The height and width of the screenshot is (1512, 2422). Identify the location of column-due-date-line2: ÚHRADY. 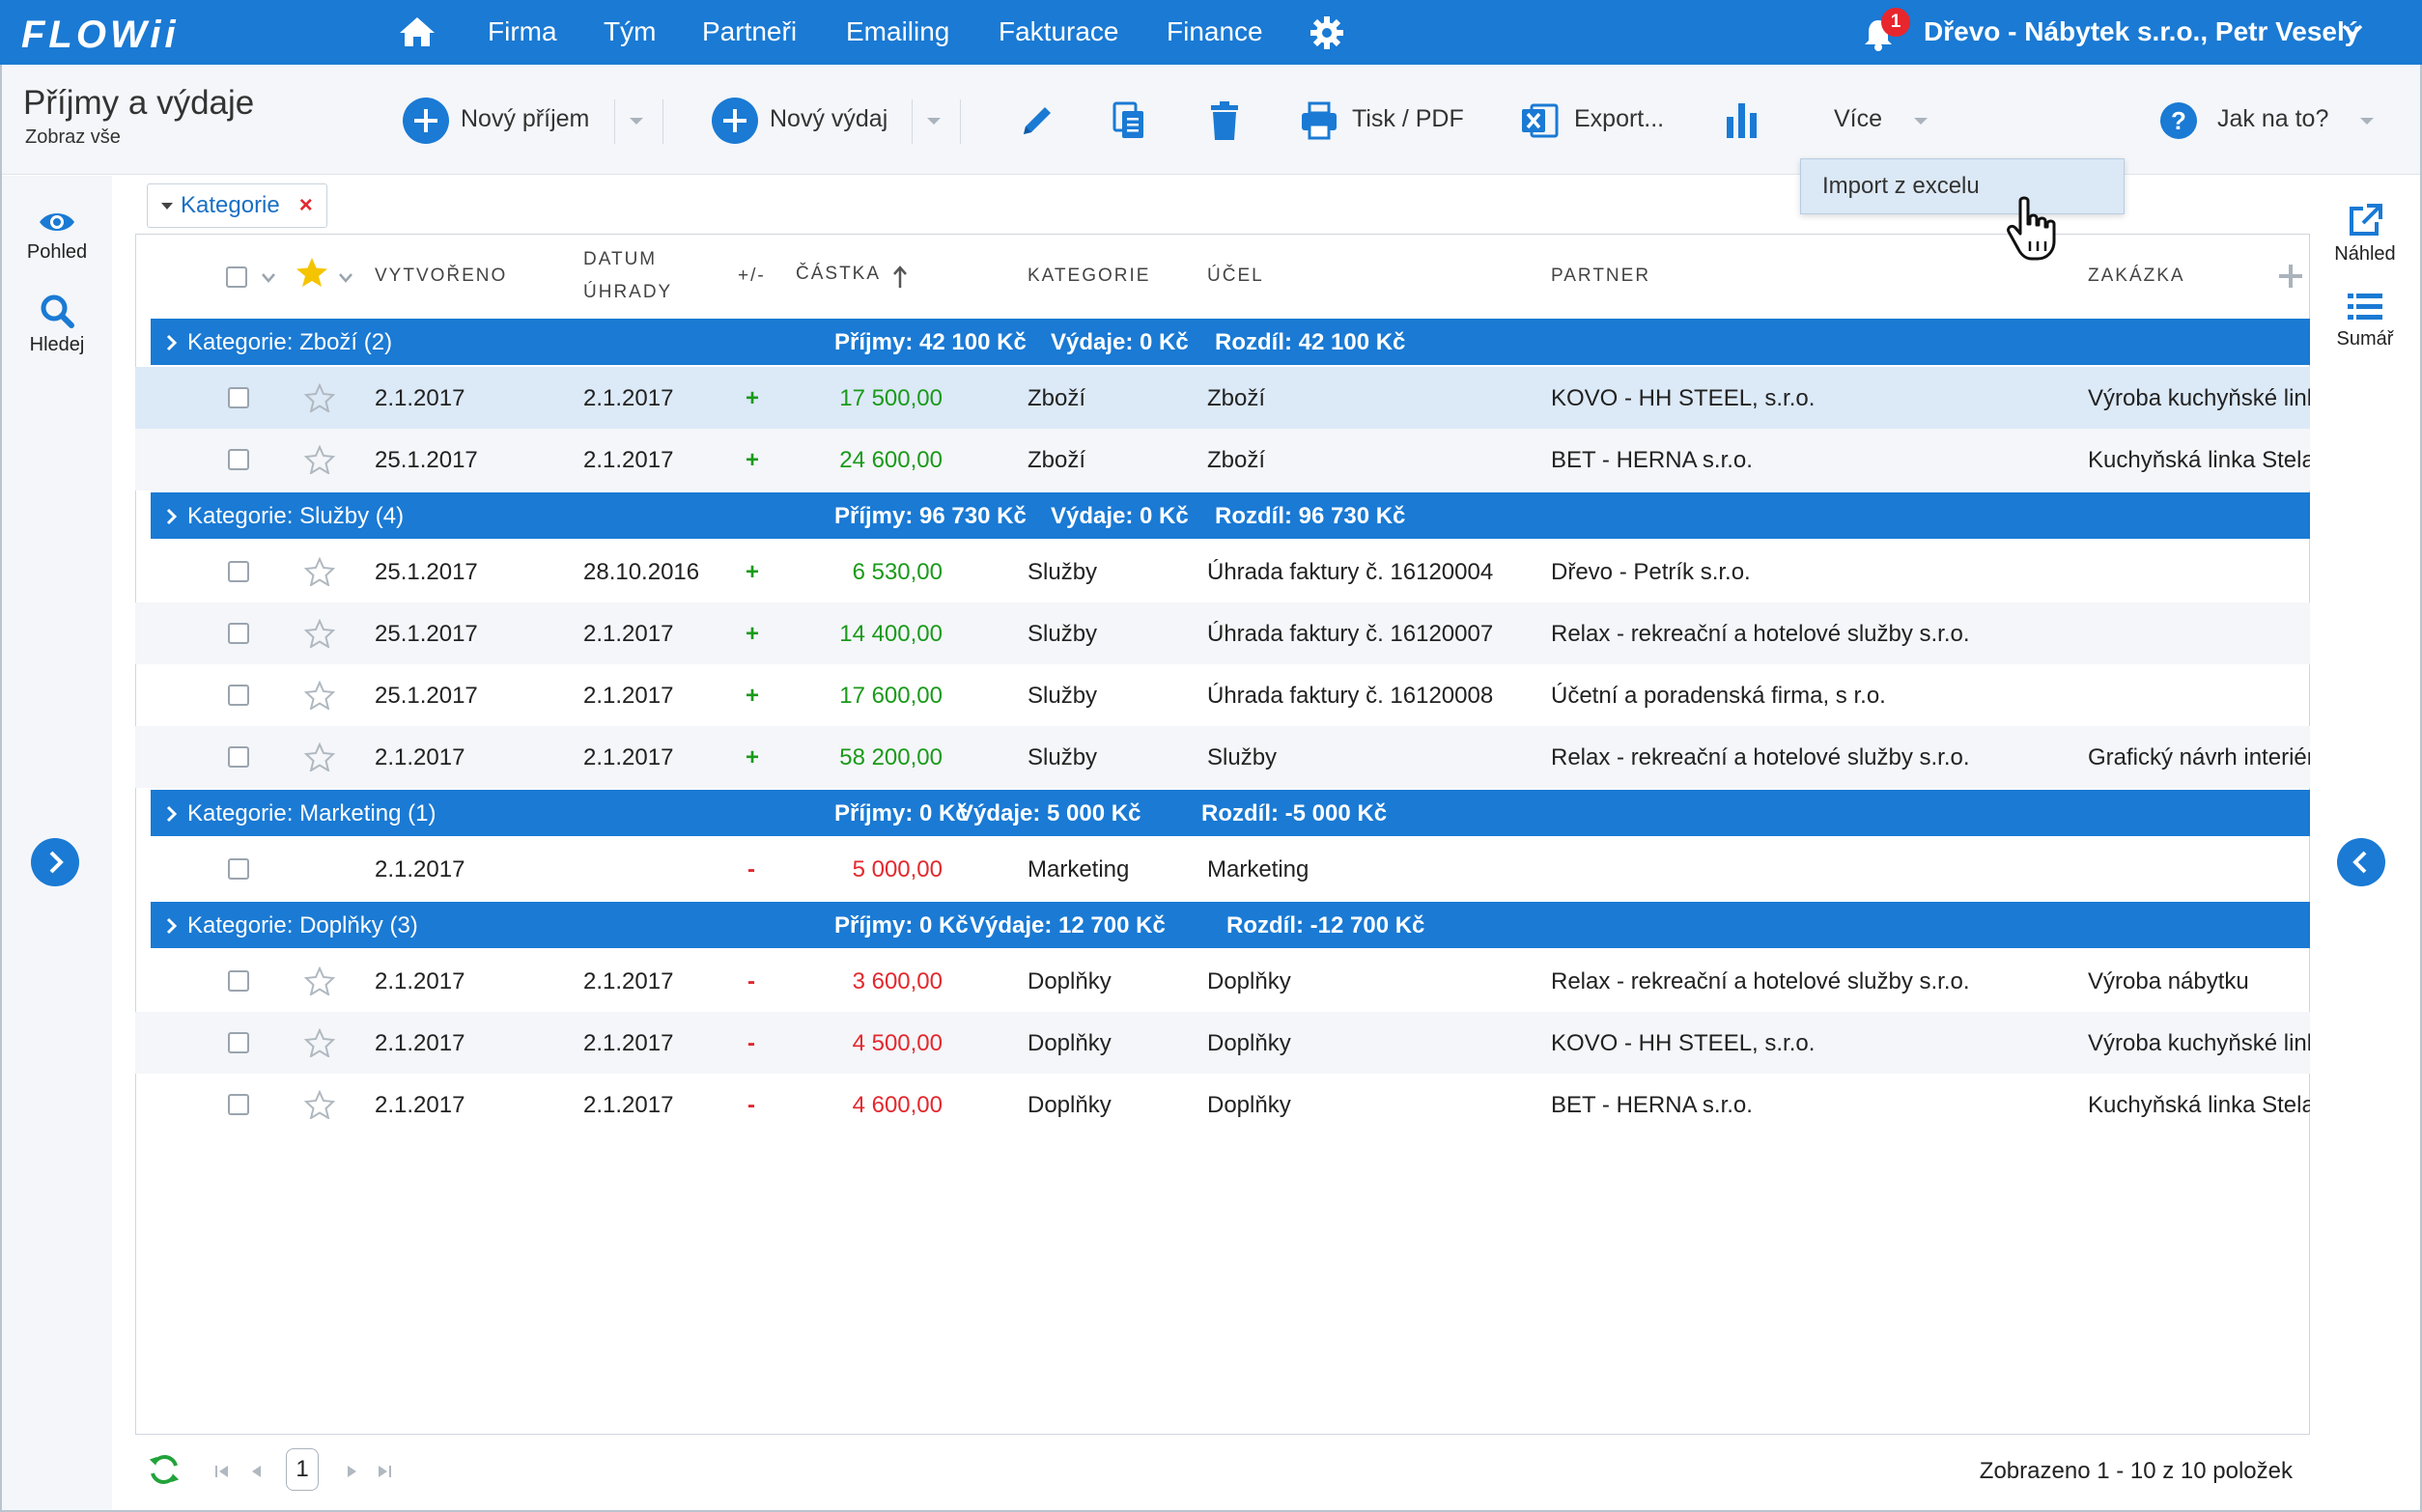
(628, 292).